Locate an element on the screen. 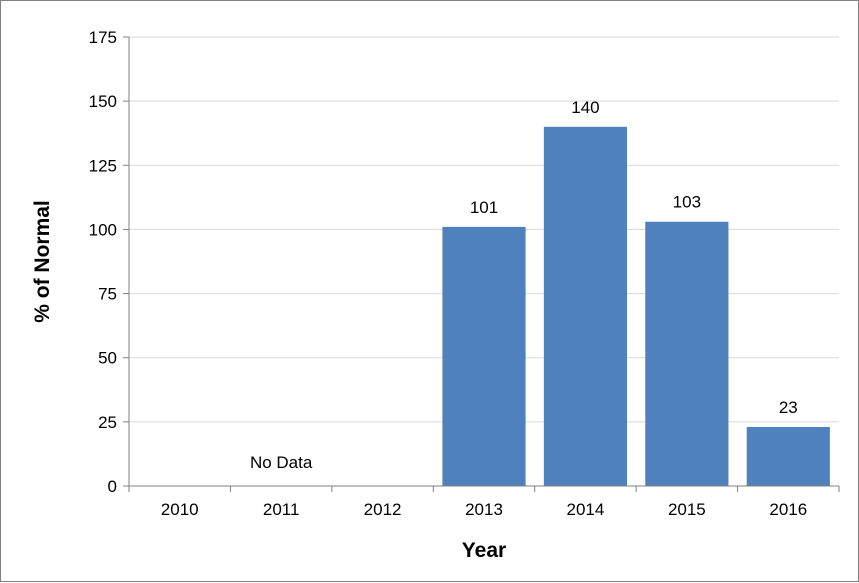 The width and height of the screenshot is (859, 583). x-tick-label-2013: 2013 is located at coordinates (484, 509).